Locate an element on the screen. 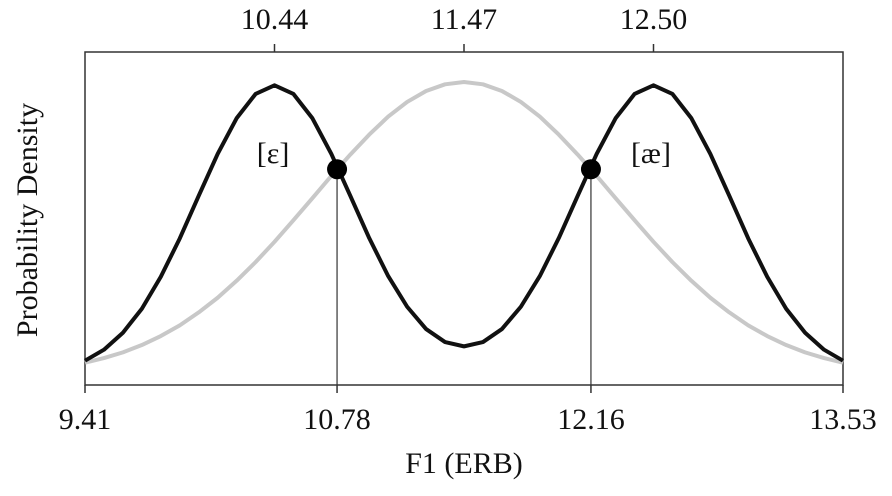 The height and width of the screenshot is (496, 892). x-tick-label: 12.16 is located at coordinates (591, 419).